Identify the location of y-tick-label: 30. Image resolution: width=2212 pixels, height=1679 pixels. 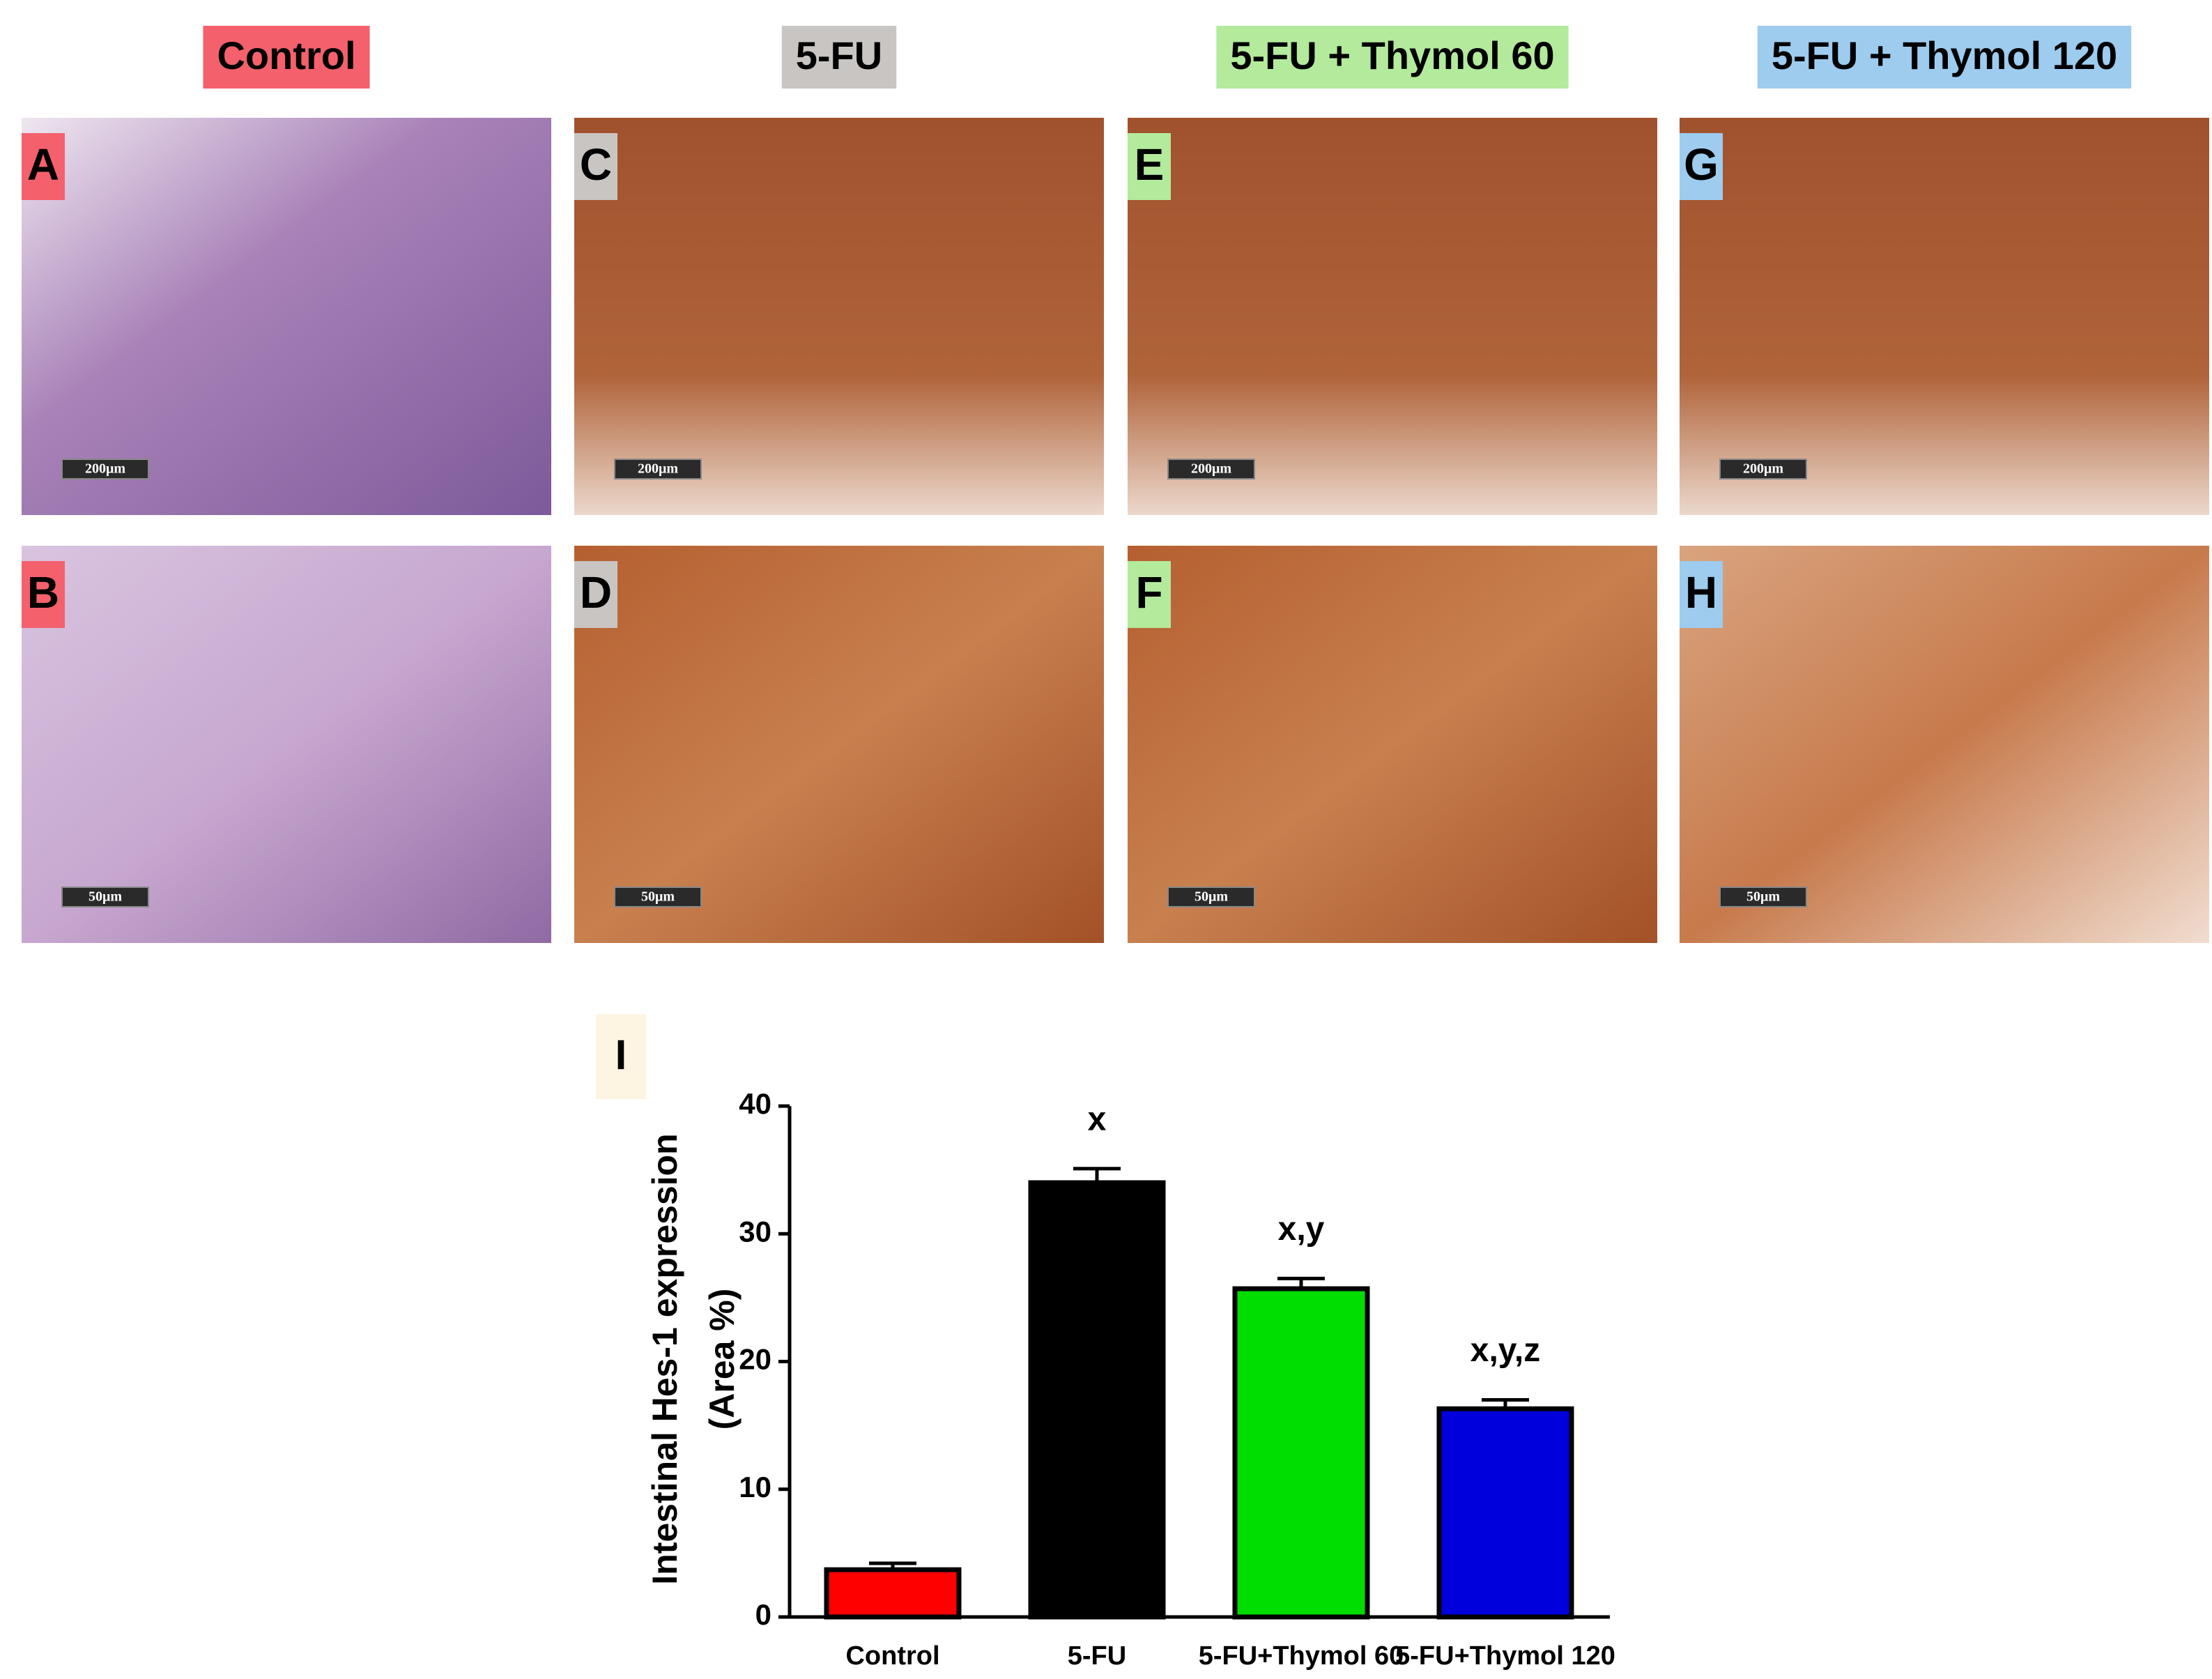
(755, 1231).